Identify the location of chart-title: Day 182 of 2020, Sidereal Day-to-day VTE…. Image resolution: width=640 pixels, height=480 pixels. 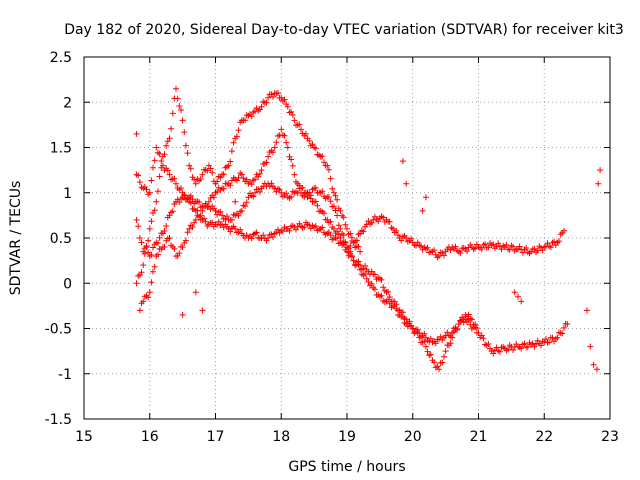
(344, 30).